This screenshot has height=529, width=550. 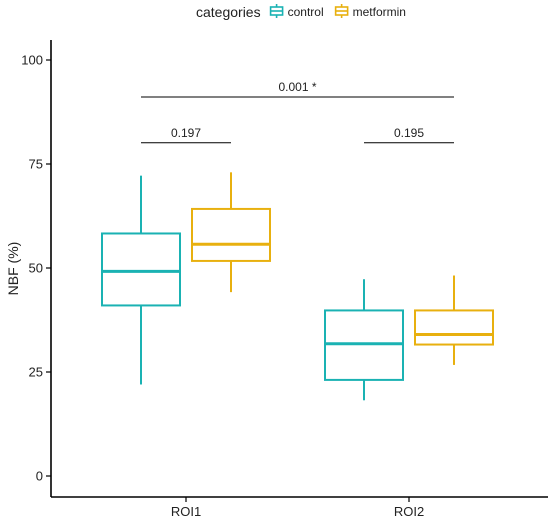 I want to click on legend-label: metformin, so click(x=379, y=12).